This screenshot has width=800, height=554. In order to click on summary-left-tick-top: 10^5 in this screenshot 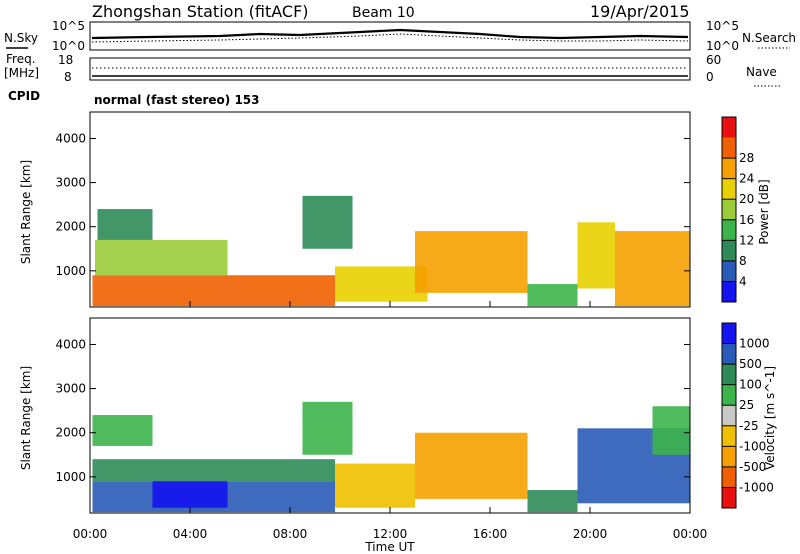, I will do `click(68, 26)`.